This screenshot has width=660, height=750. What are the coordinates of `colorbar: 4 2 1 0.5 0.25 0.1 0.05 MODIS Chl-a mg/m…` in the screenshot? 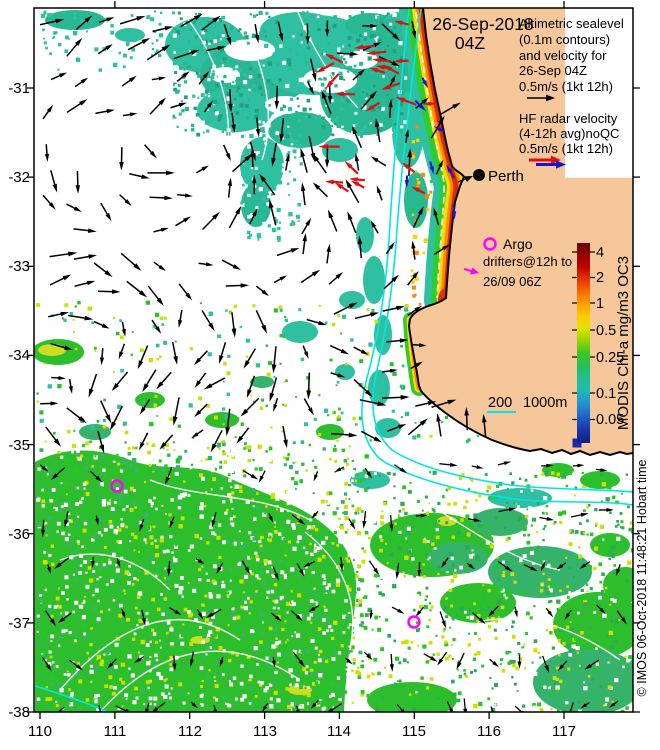 It's located at (602, 343).